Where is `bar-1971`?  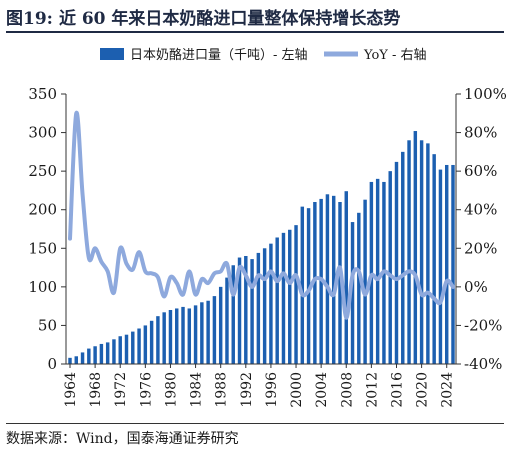
bar-1971 is located at coordinates (114, 351).